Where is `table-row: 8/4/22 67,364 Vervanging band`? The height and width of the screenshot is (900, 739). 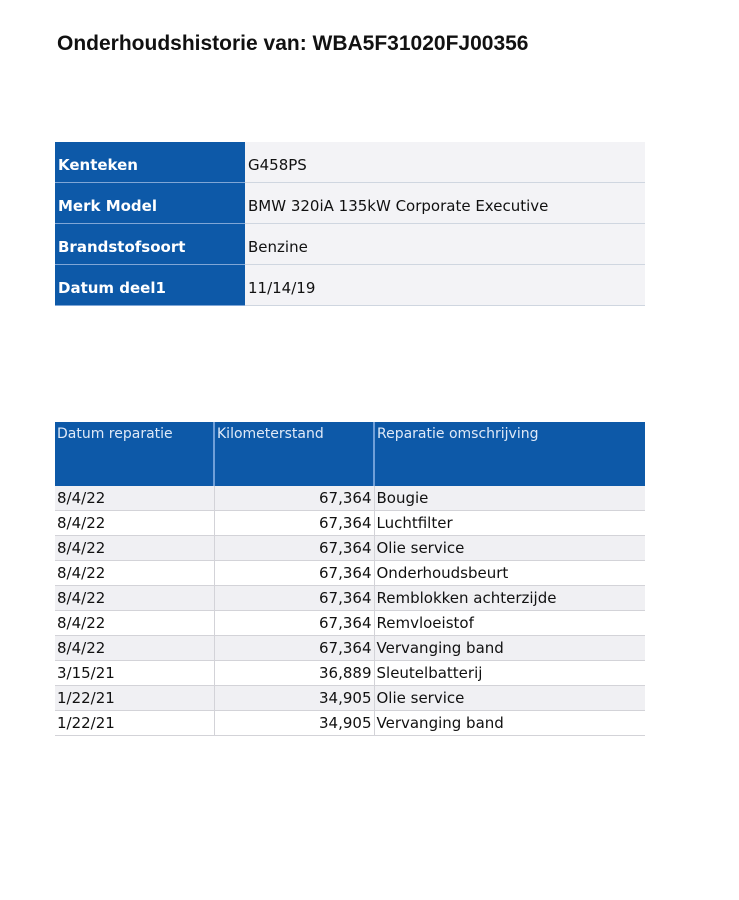
table-row: 8/4/22 67,364 Vervanging band is located at coordinates (350, 648).